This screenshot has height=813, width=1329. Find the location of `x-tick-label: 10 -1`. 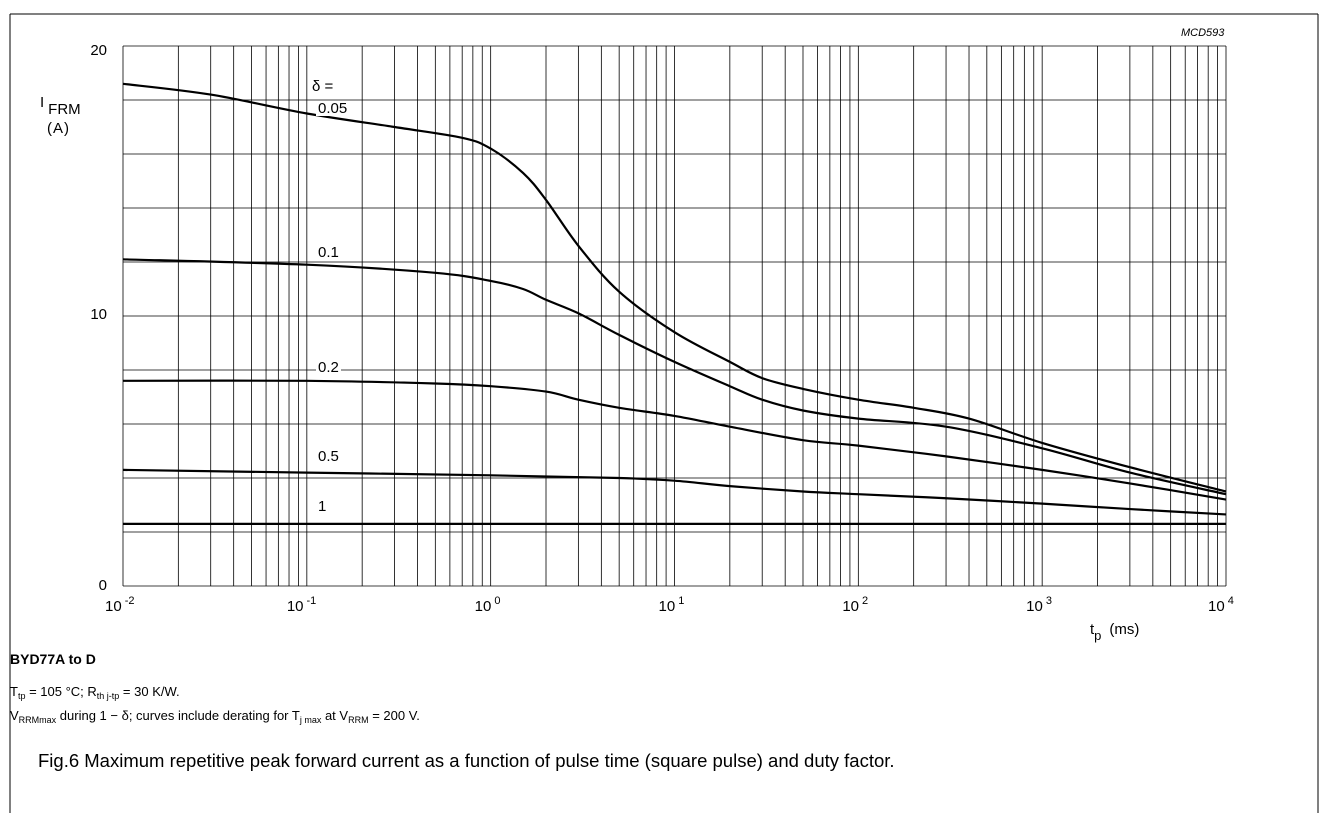

x-tick-label: 10 -1 is located at coordinates (301, 605).